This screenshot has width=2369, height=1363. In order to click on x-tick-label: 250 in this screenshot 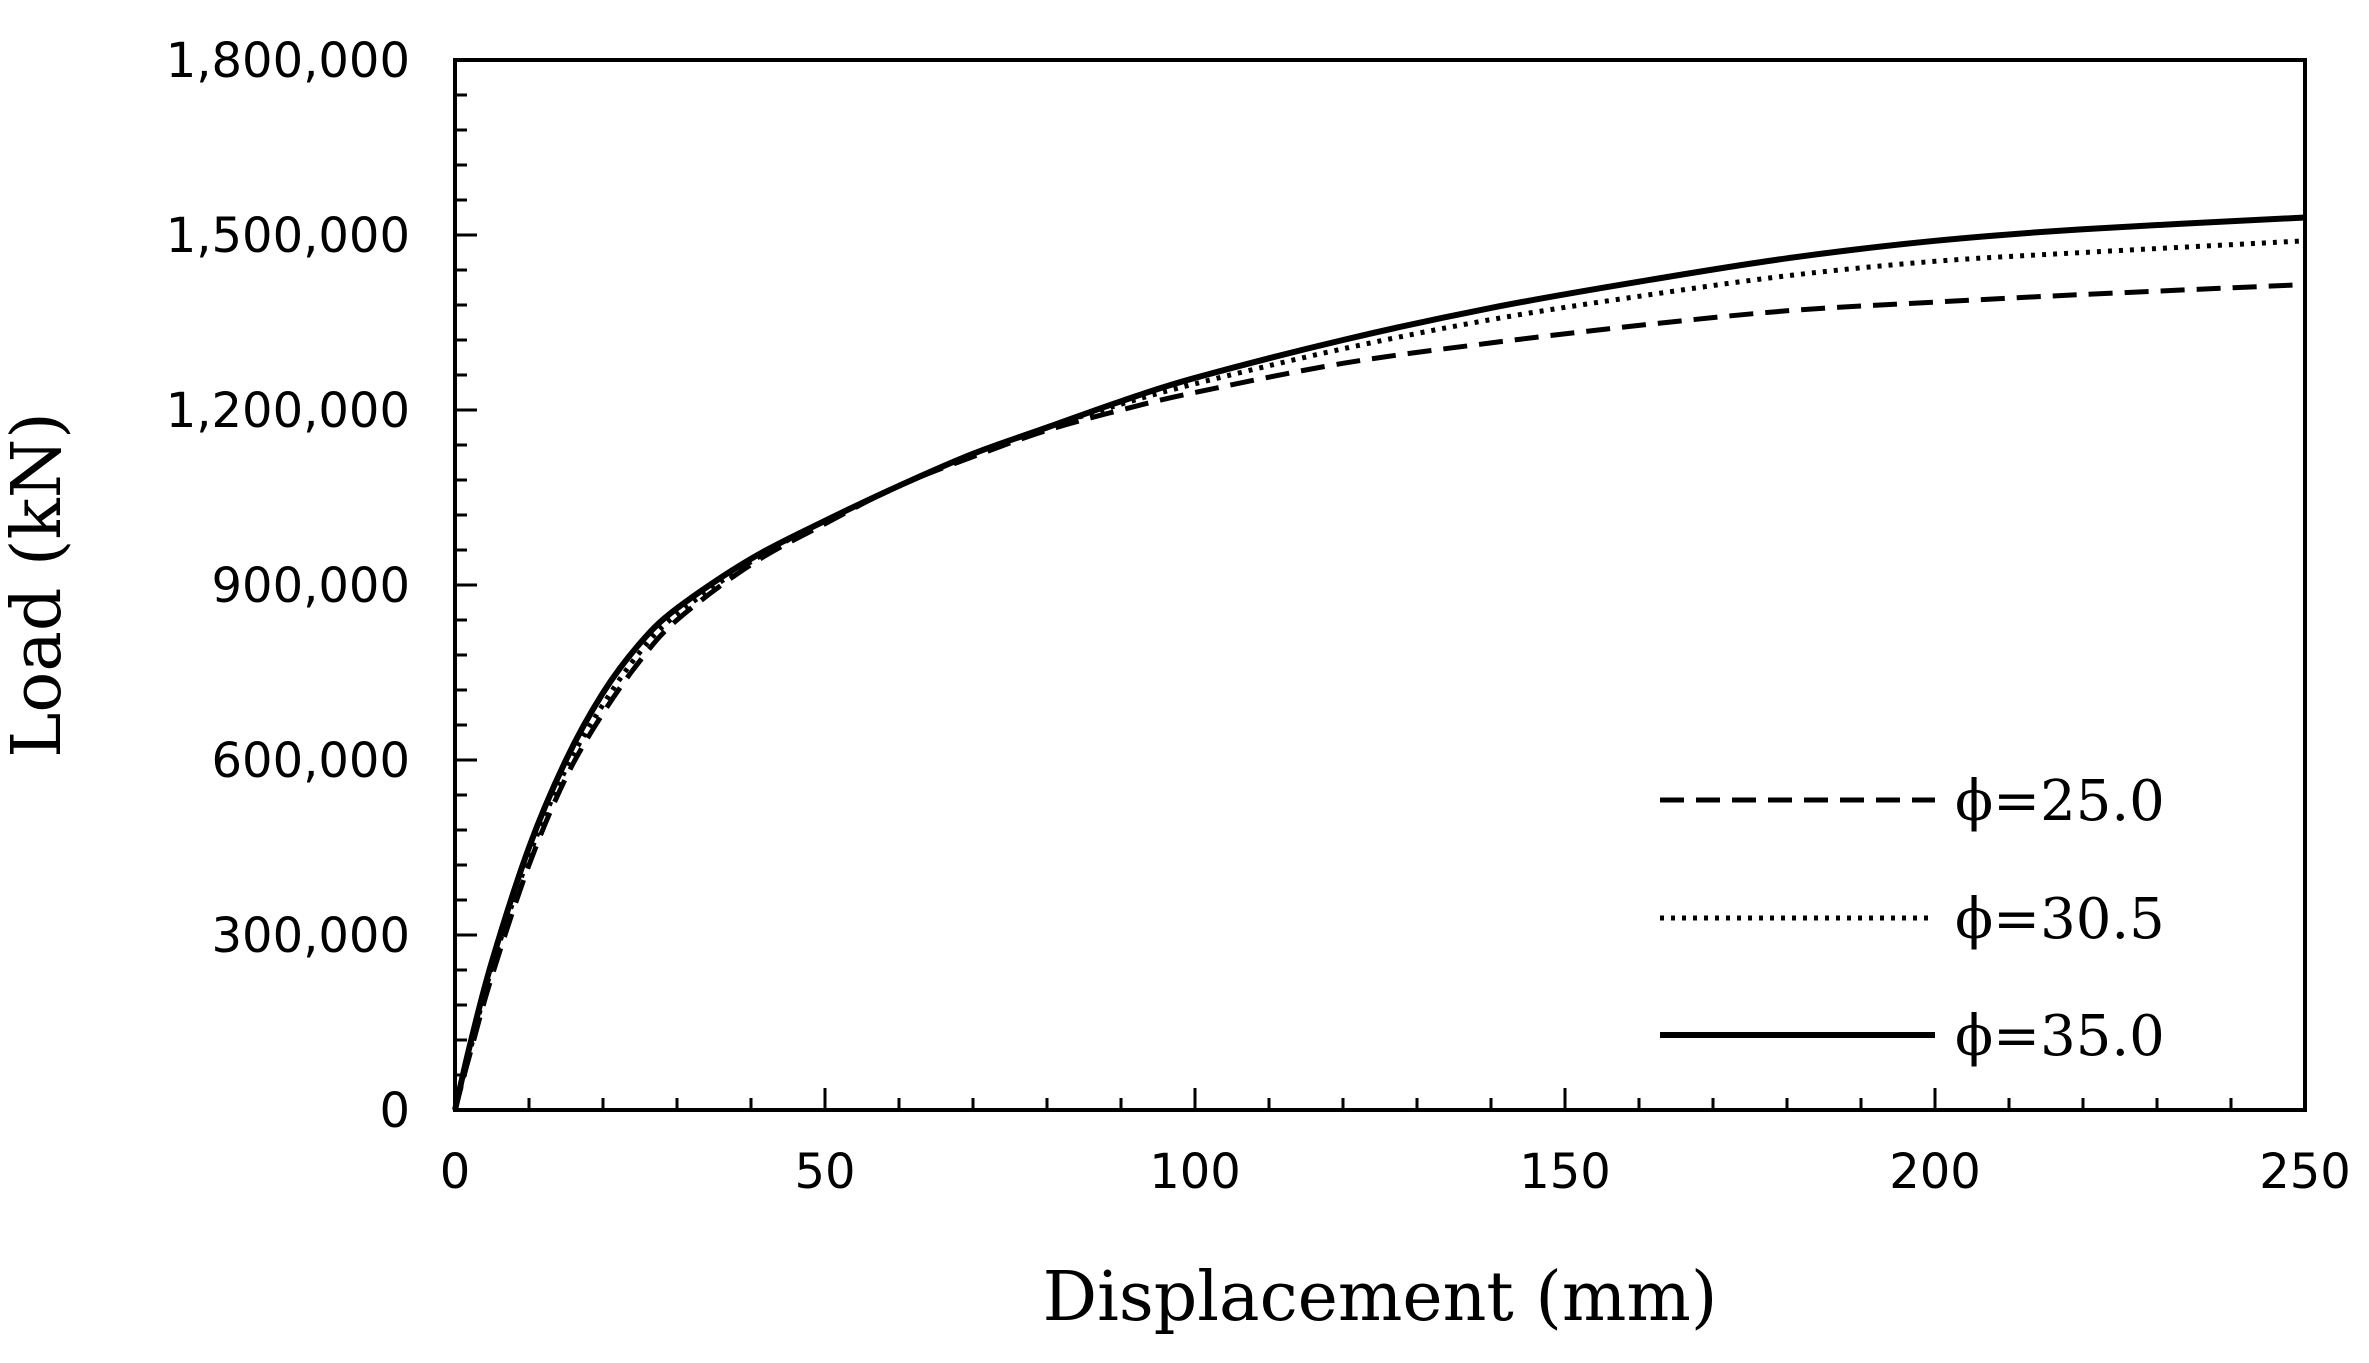, I will do `click(2305, 1172)`.